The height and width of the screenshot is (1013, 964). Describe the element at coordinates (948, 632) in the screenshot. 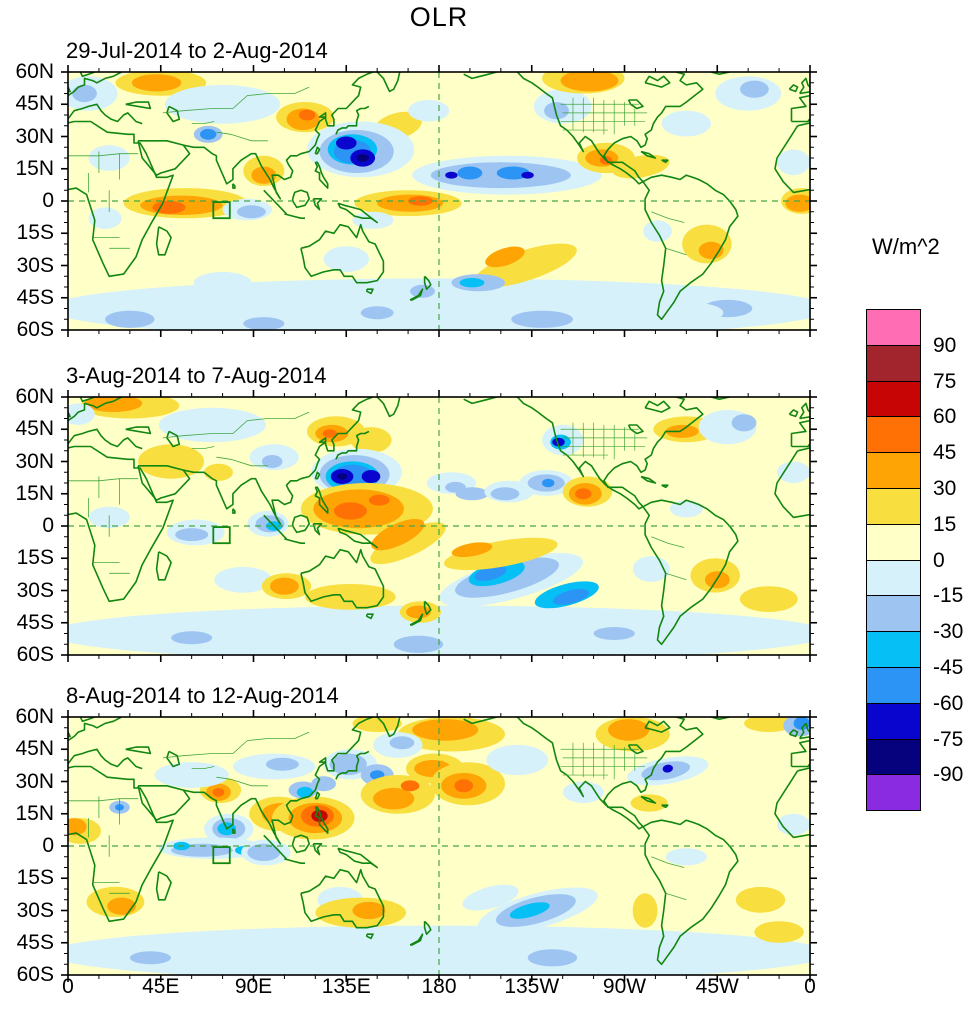

I see `colorbar-tick-label: -30` at that location.